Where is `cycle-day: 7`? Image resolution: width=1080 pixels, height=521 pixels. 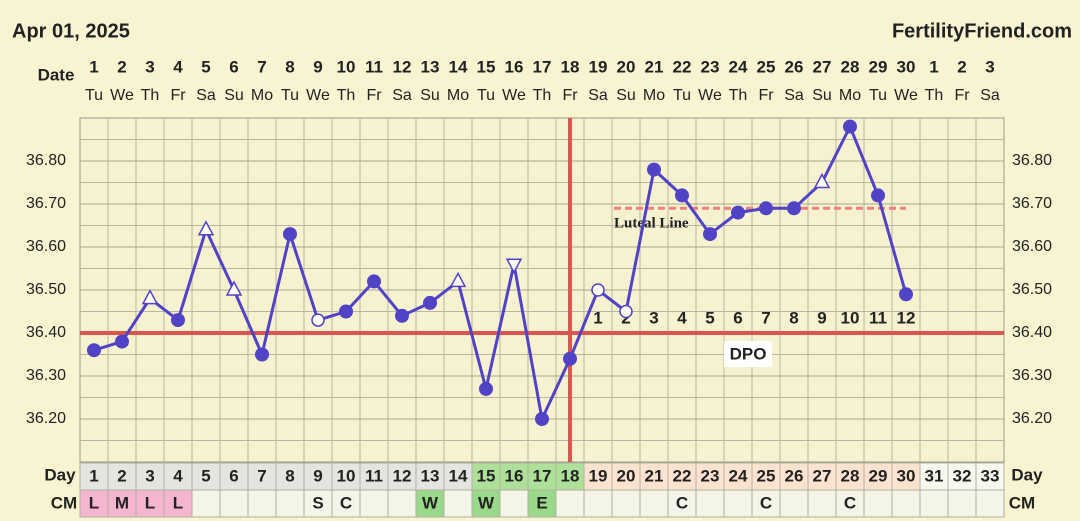
cycle-day: 7 is located at coordinates (261, 475).